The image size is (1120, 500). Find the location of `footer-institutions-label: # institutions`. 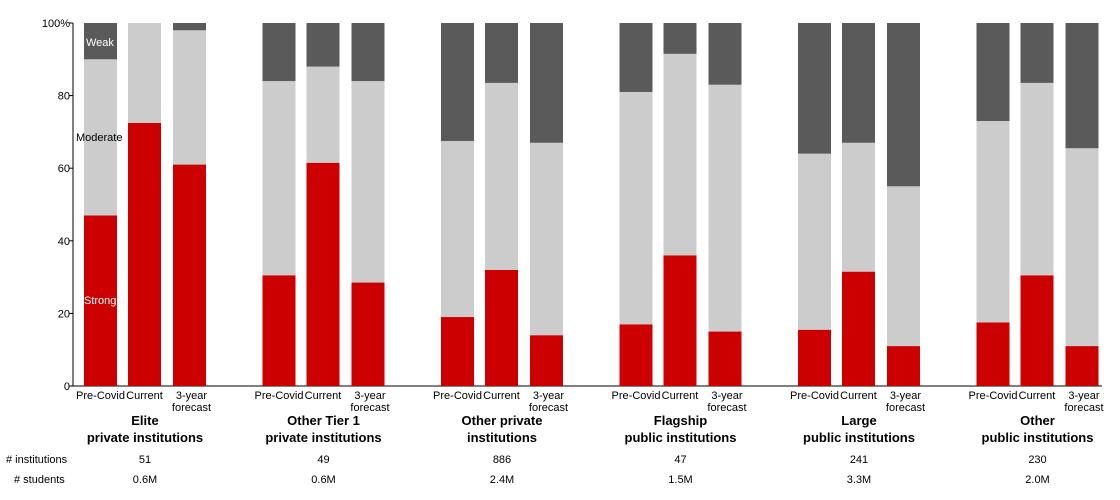

footer-institutions-label: # institutions is located at coordinates (37, 460).